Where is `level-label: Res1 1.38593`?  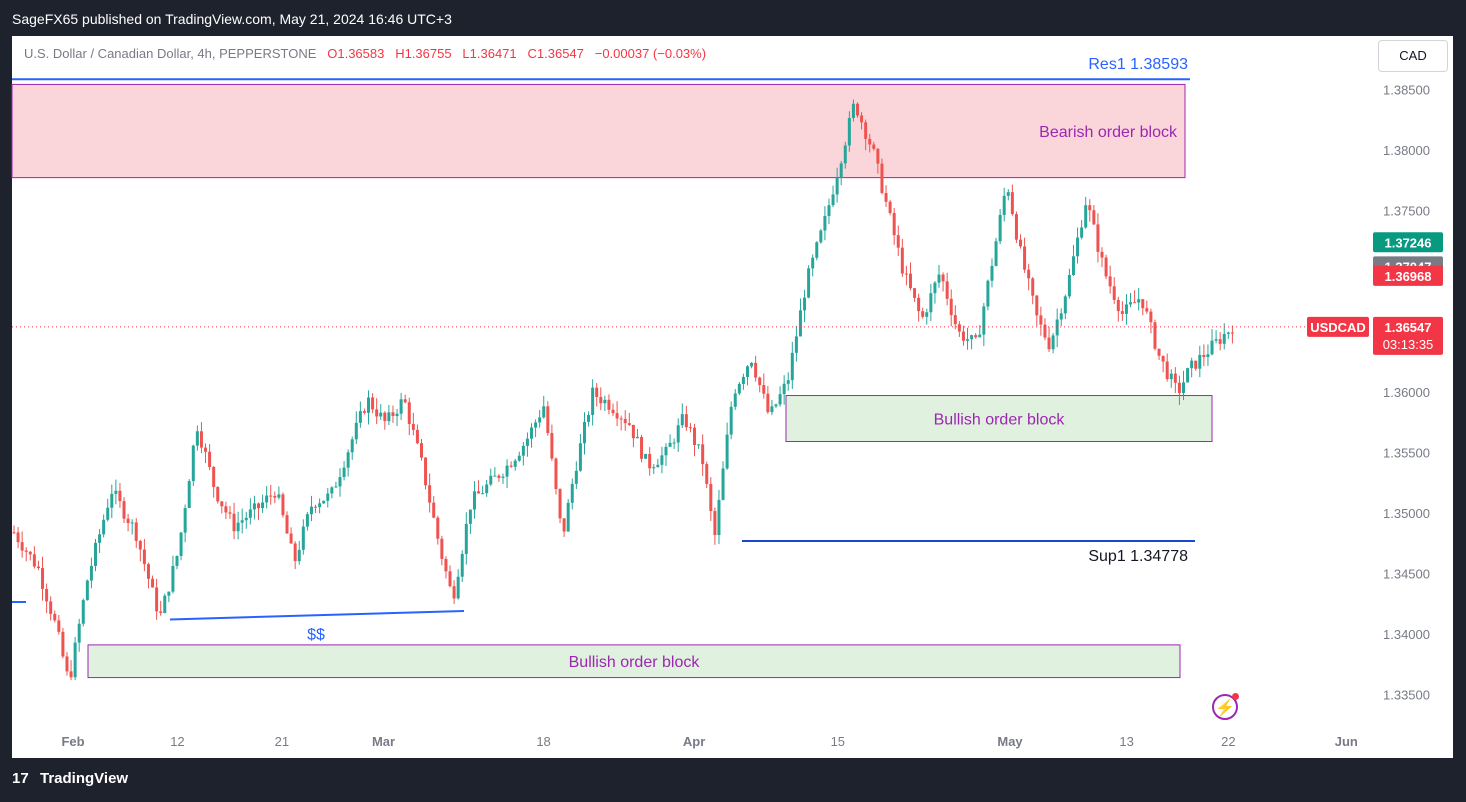 level-label: Res1 1.38593 is located at coordinates (1138, 64).